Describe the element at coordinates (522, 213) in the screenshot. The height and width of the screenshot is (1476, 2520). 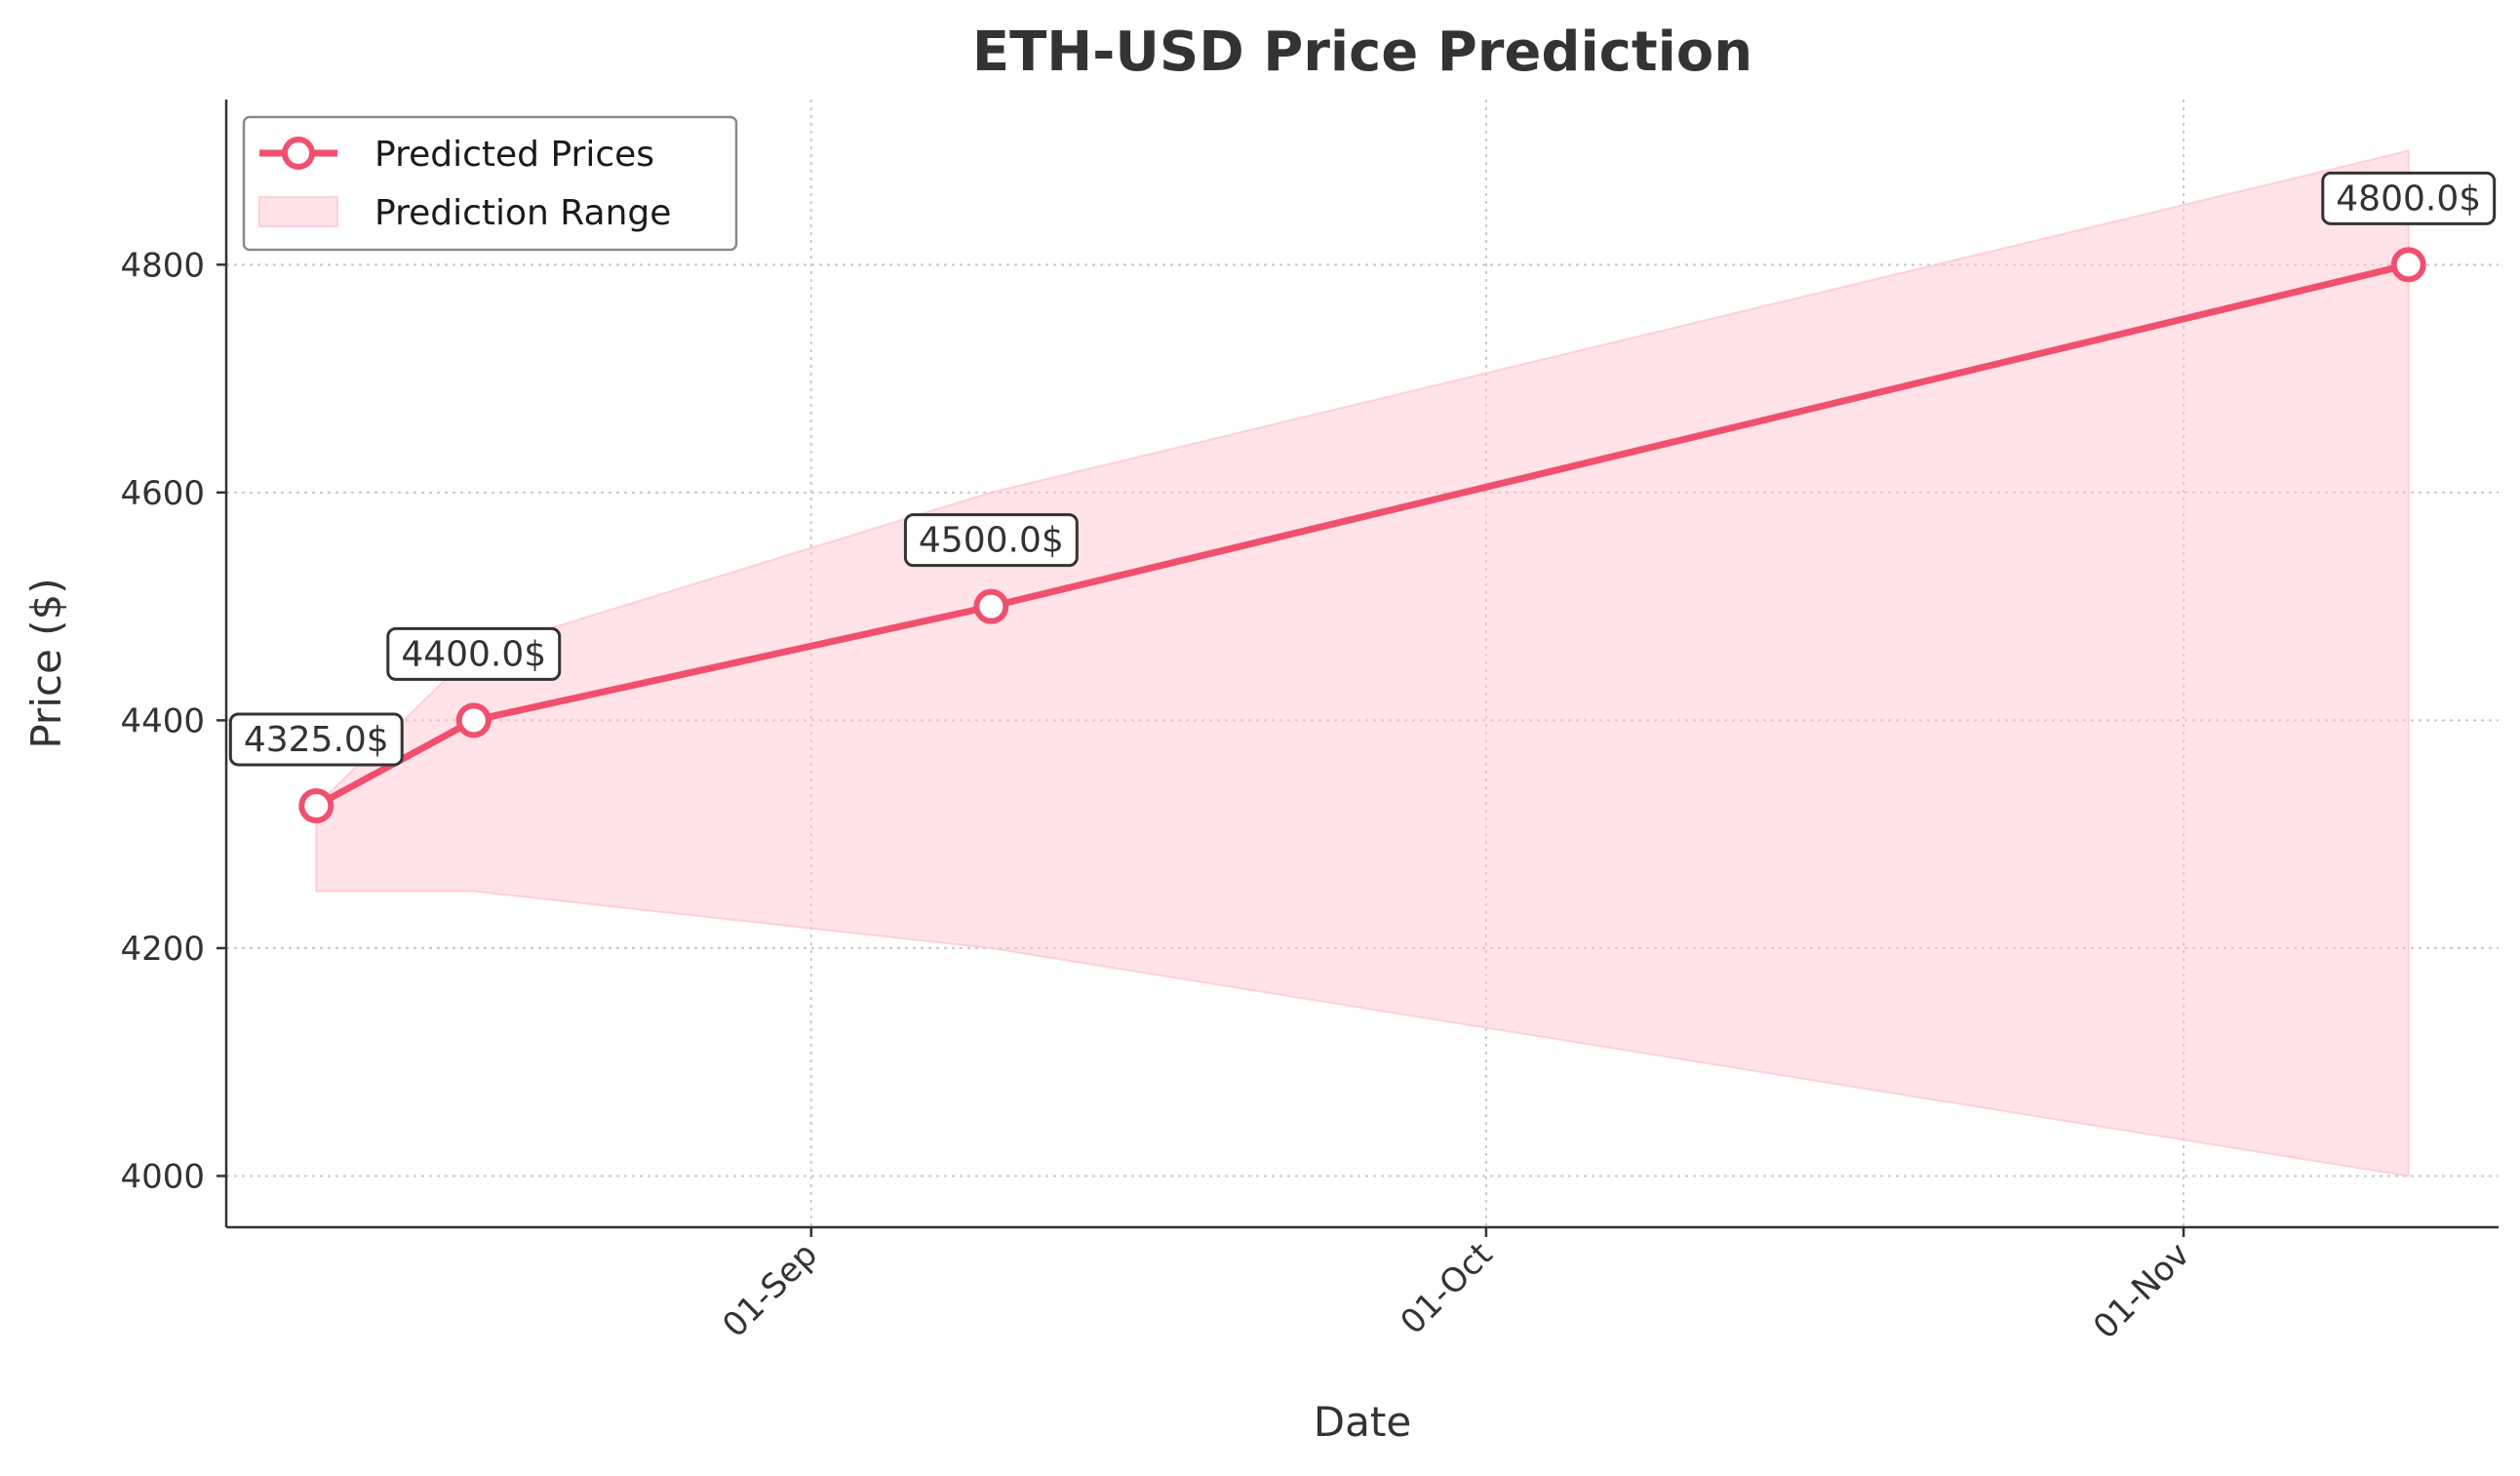
I see `legend-label: Prediction Range` at that location.